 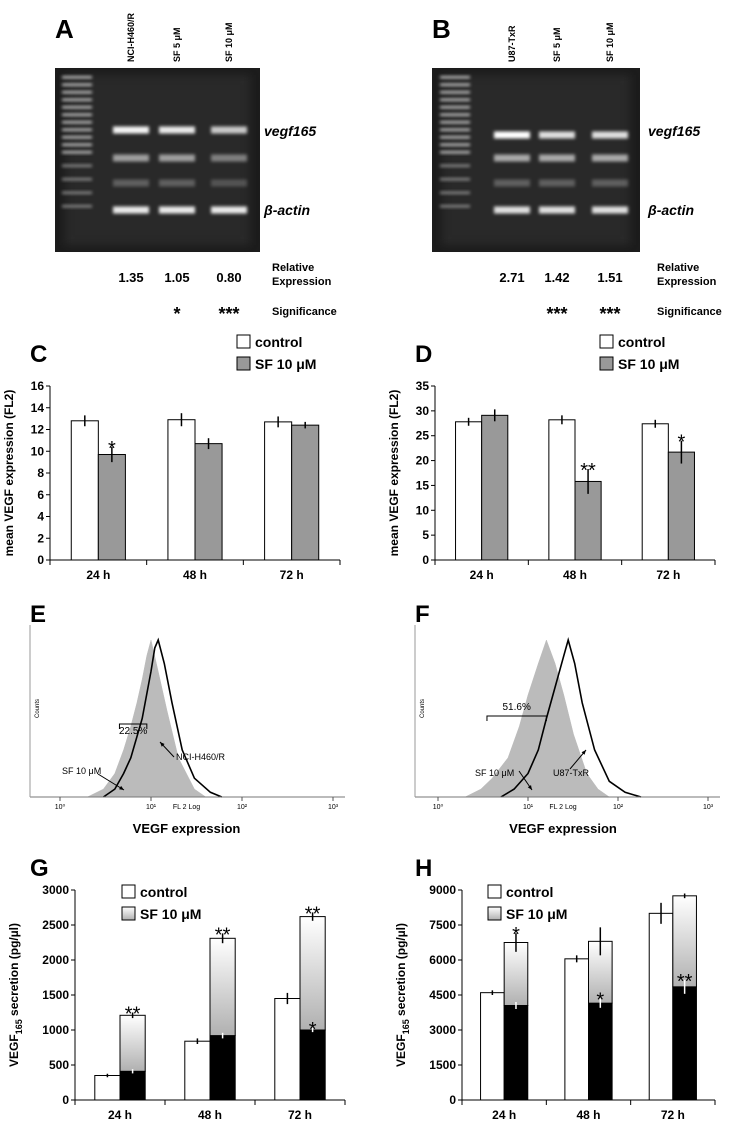 What do you see at coordinates (687, 282) in the screenshot?
I see `row-label: Expression` at bounding box center [687, 282].